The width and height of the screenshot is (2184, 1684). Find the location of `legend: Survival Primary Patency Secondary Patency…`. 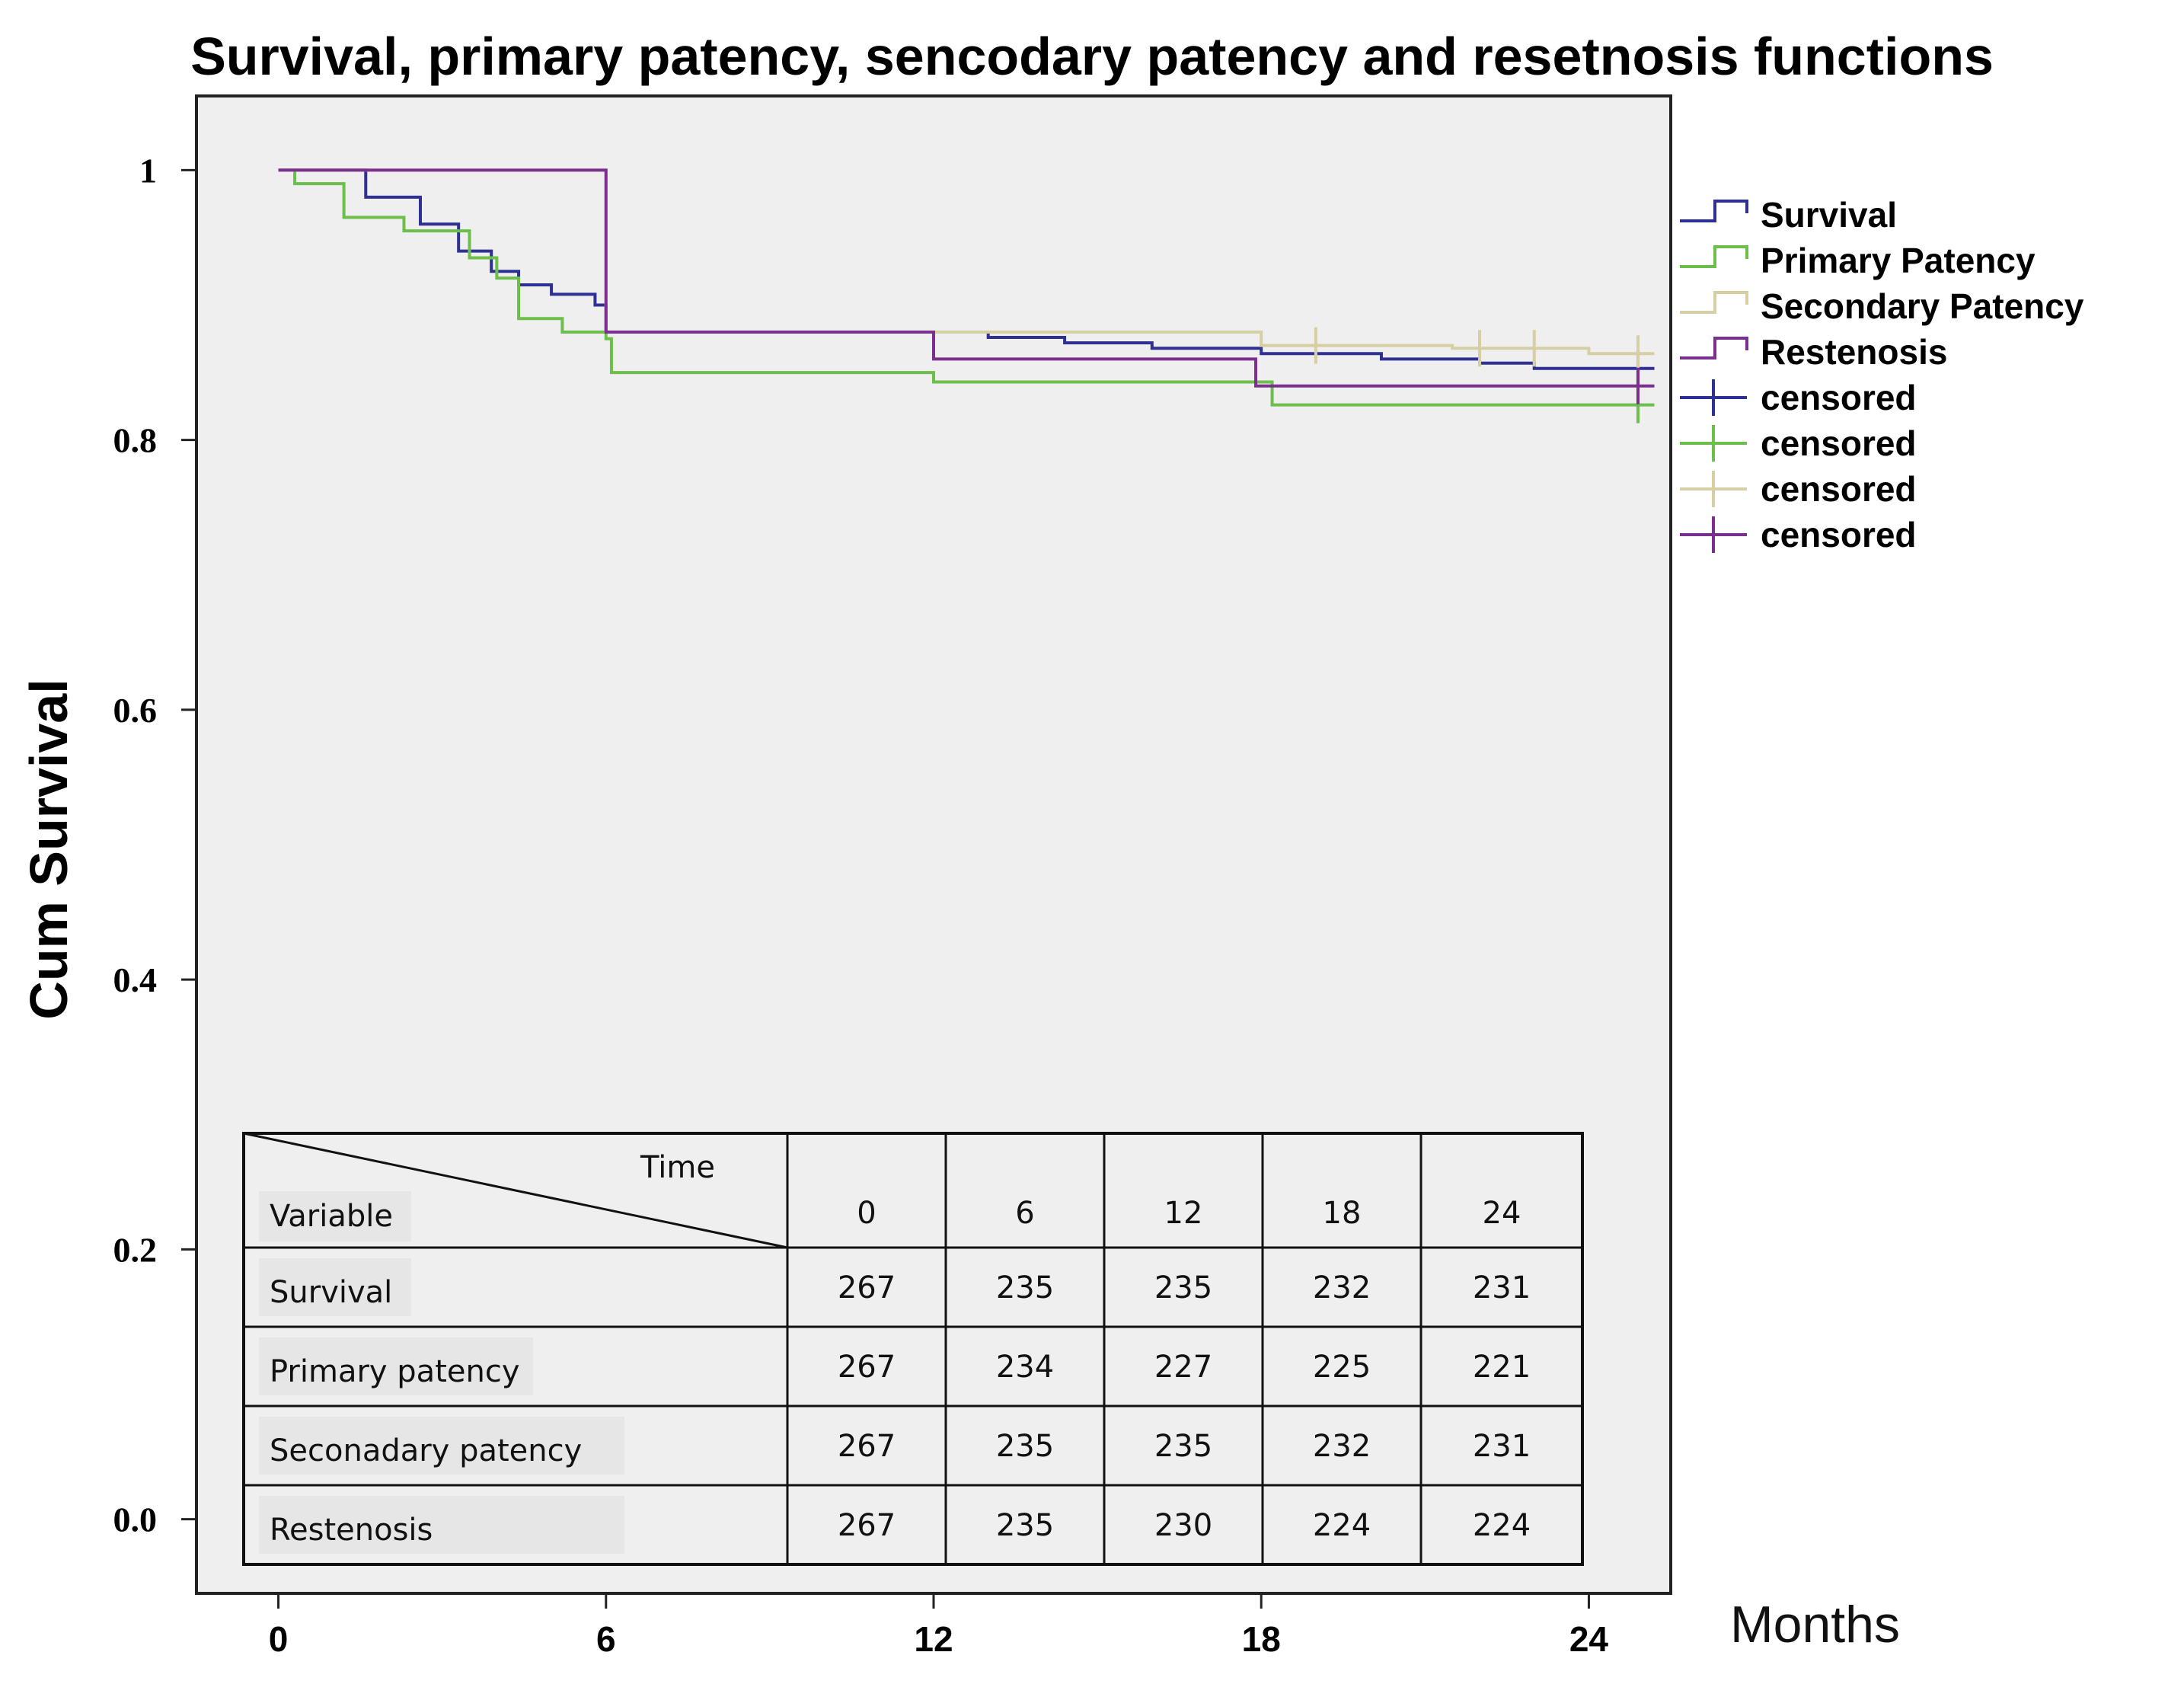

legend: Survival Primary Patency Secondary Patency… is located at coordinates (1882, 374).